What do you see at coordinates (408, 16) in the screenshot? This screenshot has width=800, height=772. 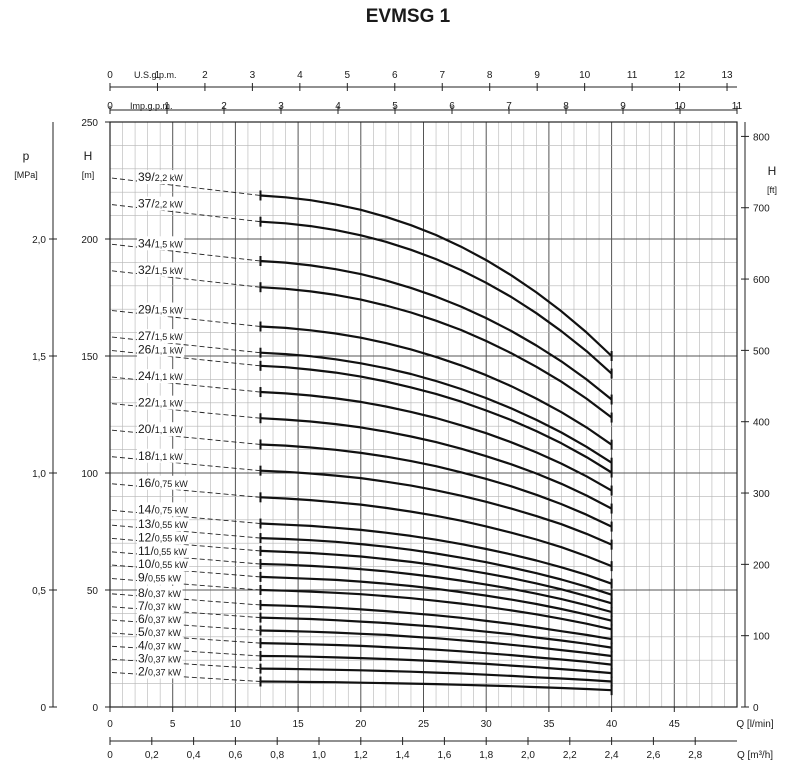 I see `chart-title: EVMSG 1` at bounding box center [408, 16].